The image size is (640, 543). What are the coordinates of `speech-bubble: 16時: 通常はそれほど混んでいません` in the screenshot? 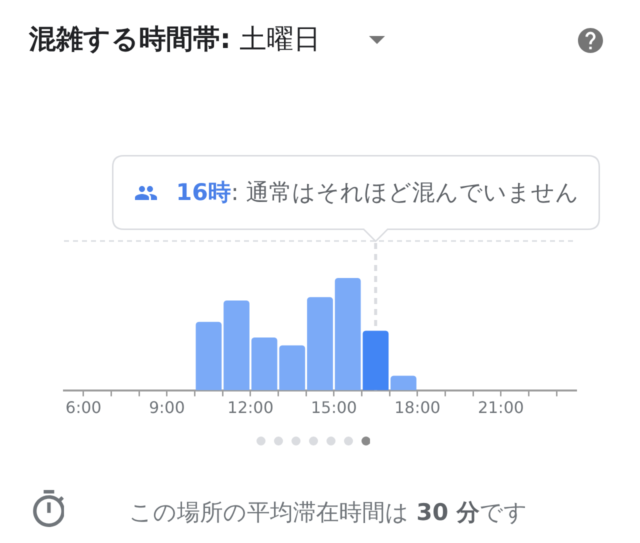 It's located at (356, 198).